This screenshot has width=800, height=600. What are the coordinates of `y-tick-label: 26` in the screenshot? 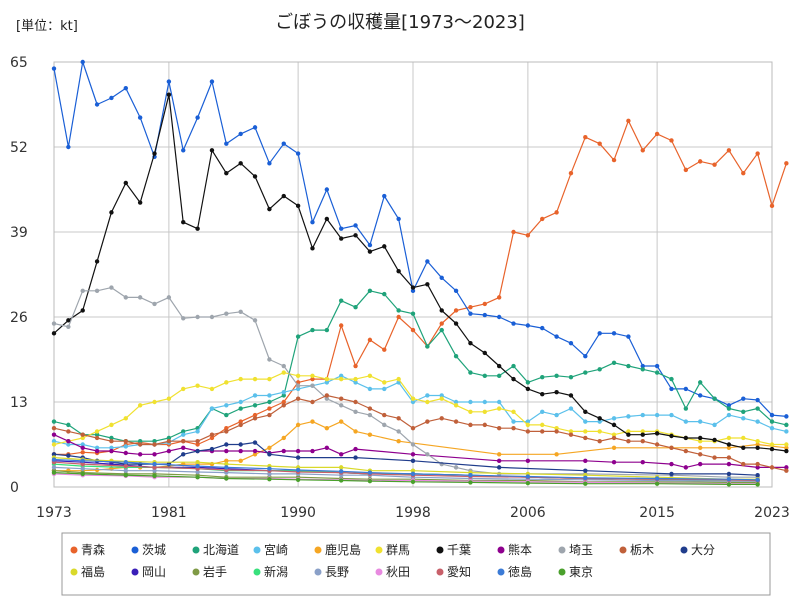 It's located at (19, 318).